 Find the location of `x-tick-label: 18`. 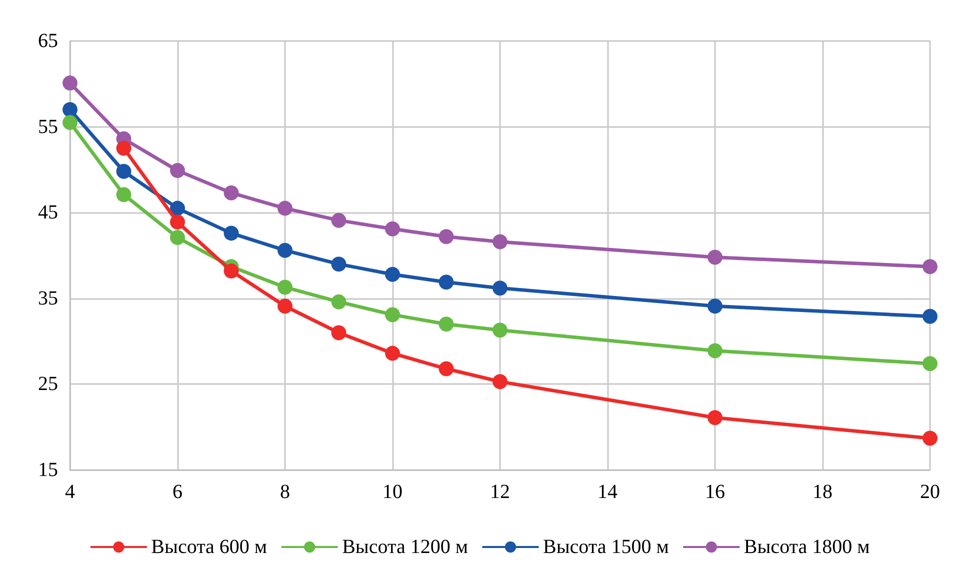

x-tick-label: 18 is located at coordinates (822, 492).